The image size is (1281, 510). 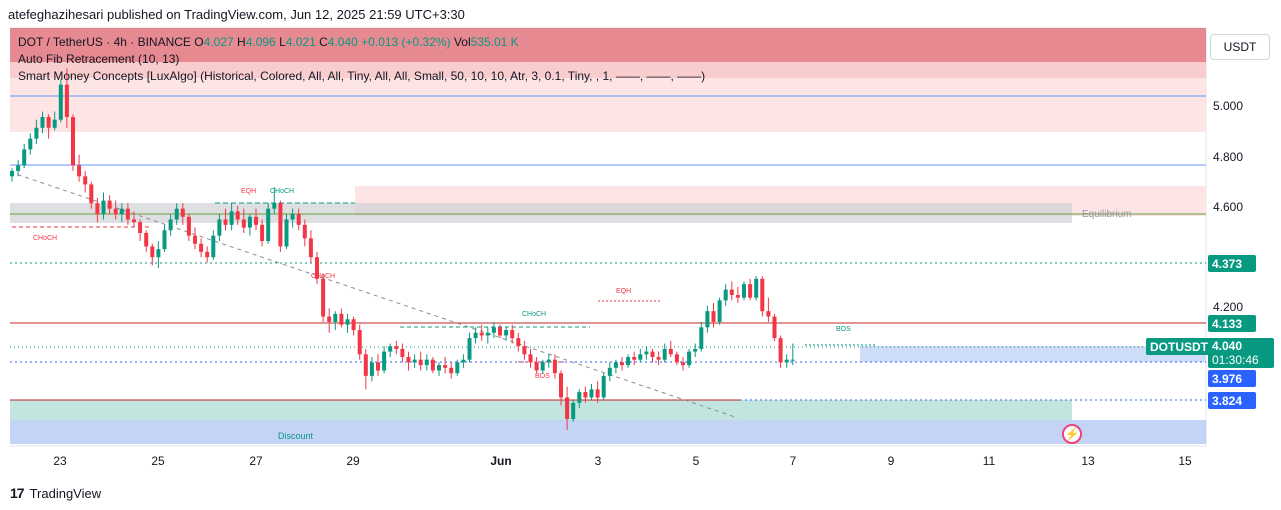 What do you see at coordinates (1072, 434) in the screenshot?
I see `lightning-icon: ⚡` at bounding box center [1072, 434].